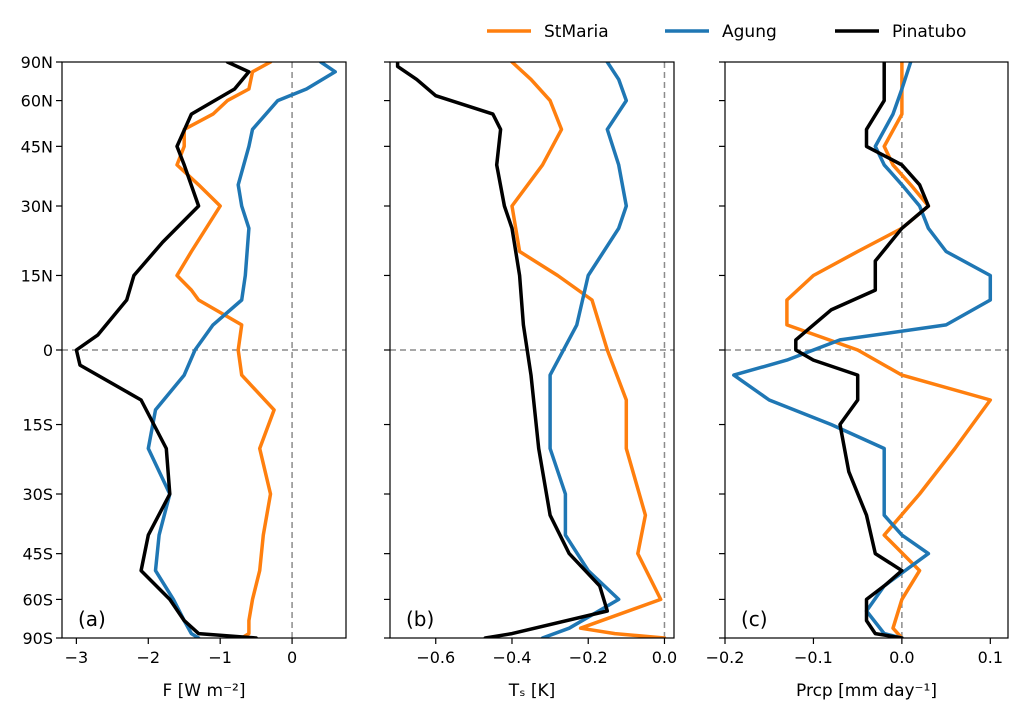 The width and height of the screenshot is (1024, 723). I want to click on x-axis-label: Tₛ [K], so click(532, 691).